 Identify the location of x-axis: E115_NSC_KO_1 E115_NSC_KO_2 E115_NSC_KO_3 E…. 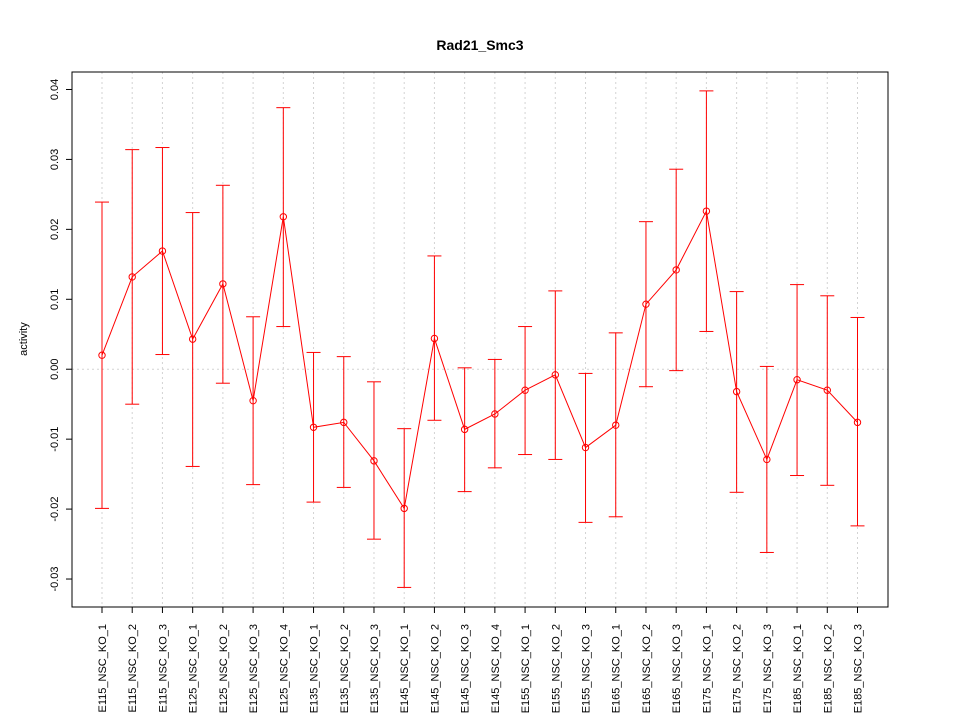
(481, 660).